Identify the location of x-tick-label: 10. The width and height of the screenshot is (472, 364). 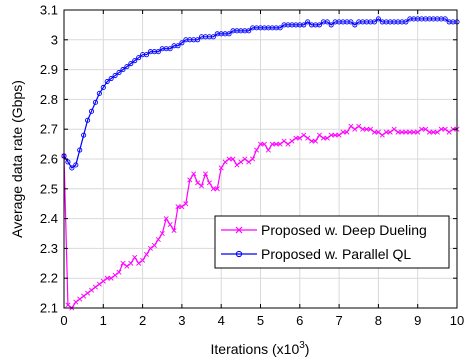
(457, 320).